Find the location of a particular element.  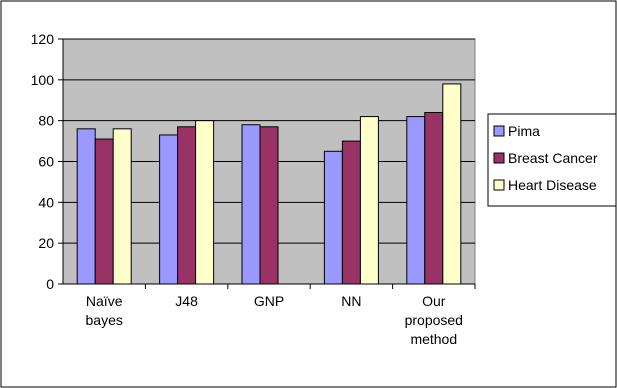

legend-label: Heart Disease is located at coordinates (552, 185).